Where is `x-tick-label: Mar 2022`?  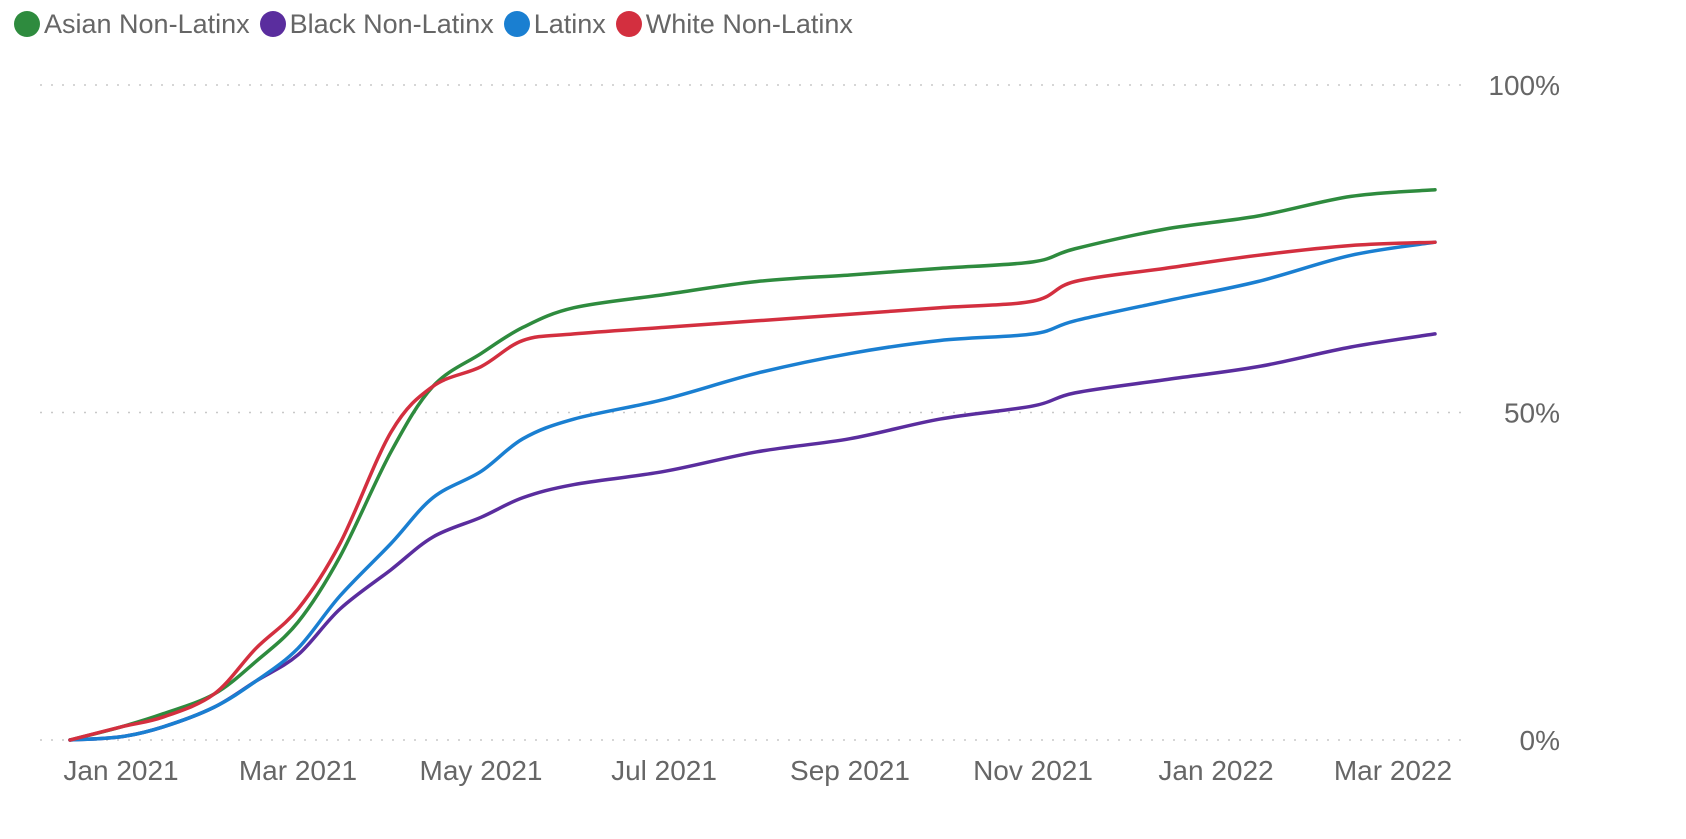
x-tick-label: Mar 2022 is located at coordinates (1393, 770).